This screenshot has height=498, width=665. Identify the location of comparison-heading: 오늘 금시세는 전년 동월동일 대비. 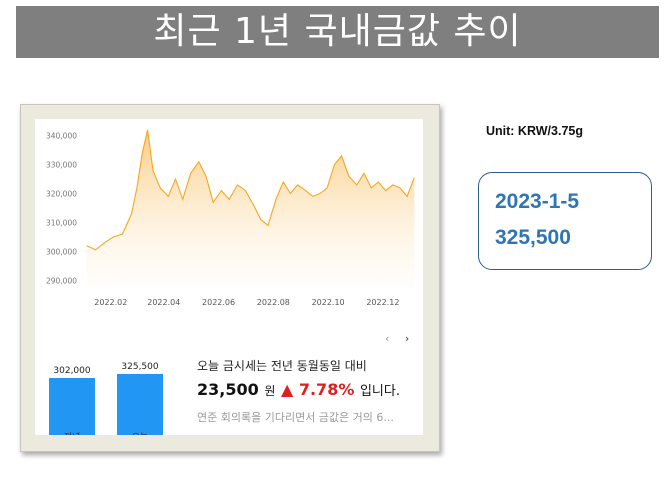
(282, 366).